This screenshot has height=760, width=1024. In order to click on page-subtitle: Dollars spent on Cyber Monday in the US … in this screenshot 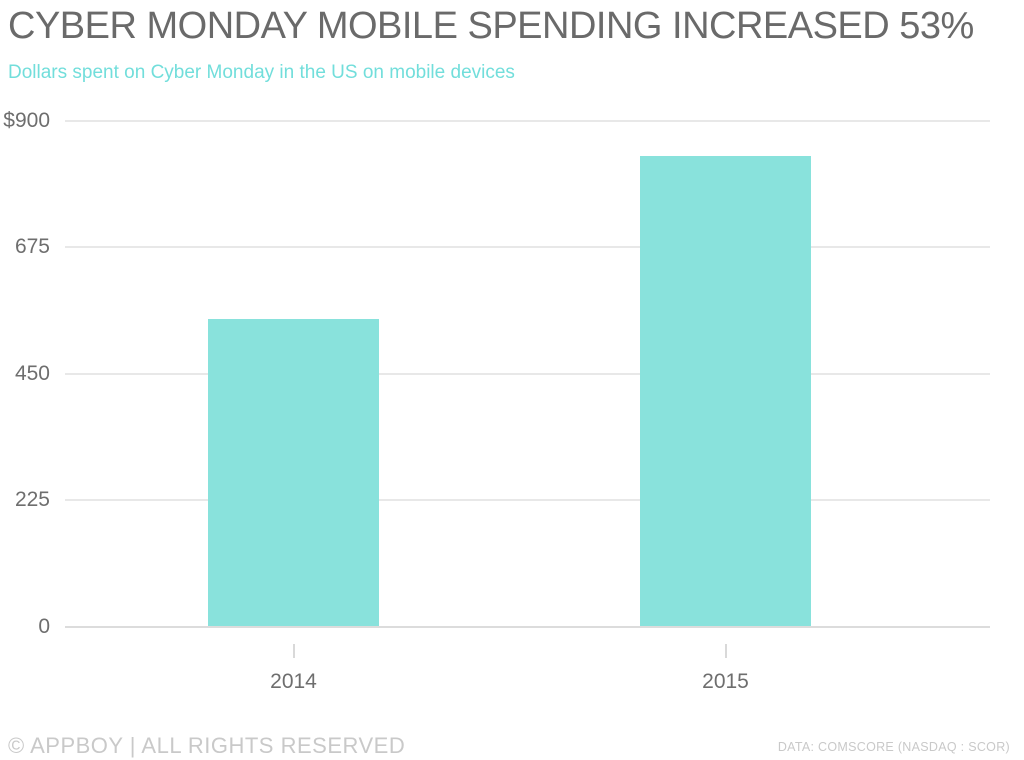, I will do `click(261, 72)`.